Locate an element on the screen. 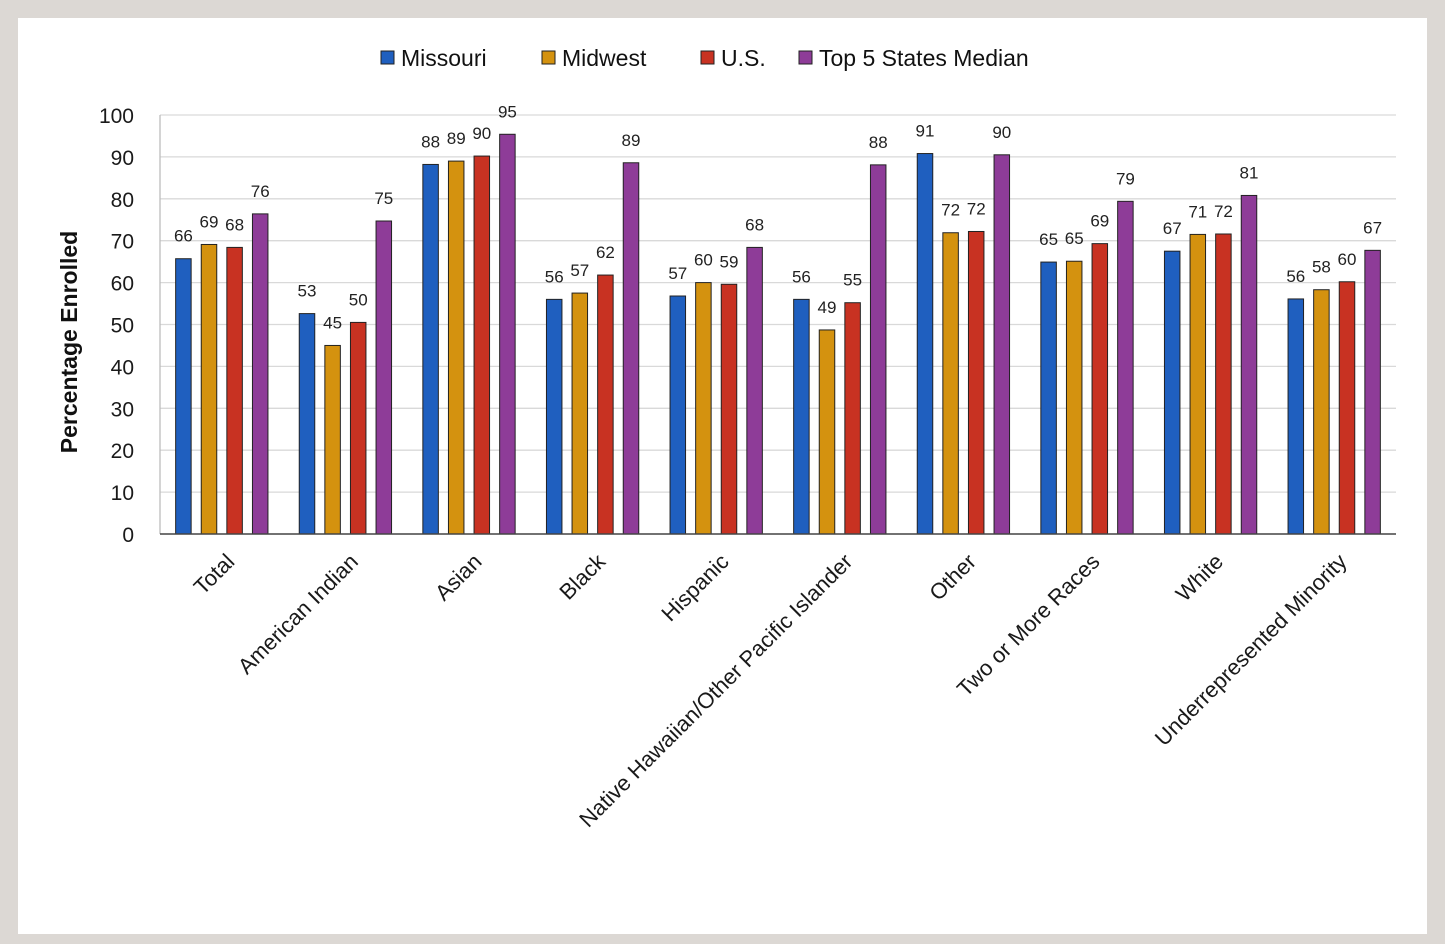  data-label: 62 is located at coordinates (605, 252).